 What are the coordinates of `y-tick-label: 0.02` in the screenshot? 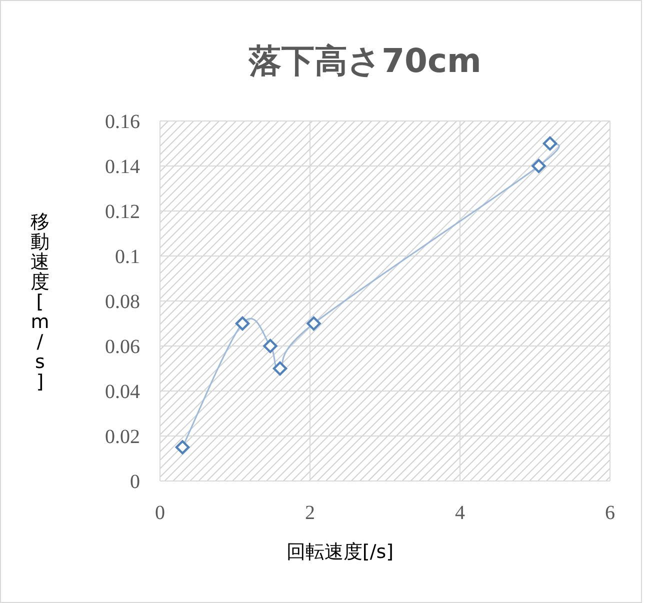 It's located at (122, 437).